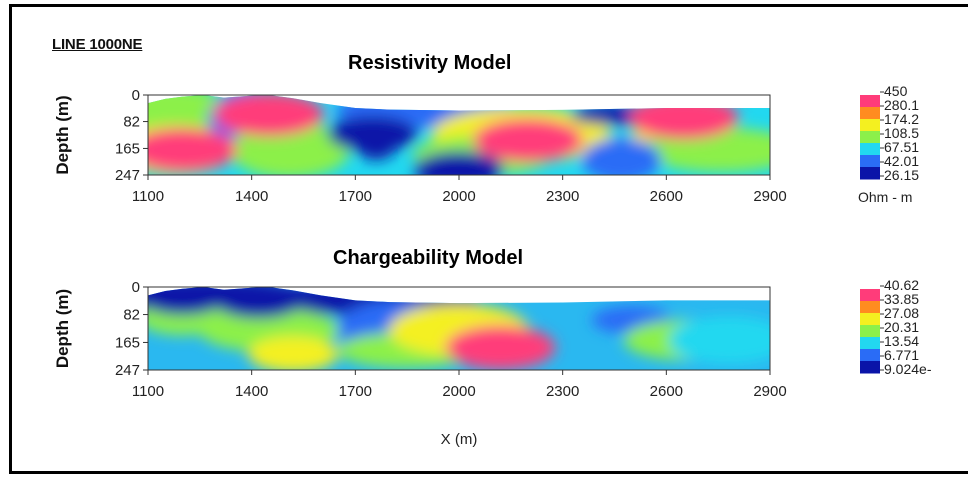 The image size is (968, 481). I want to click on x-axis-label: X (m), so click(459, 439).